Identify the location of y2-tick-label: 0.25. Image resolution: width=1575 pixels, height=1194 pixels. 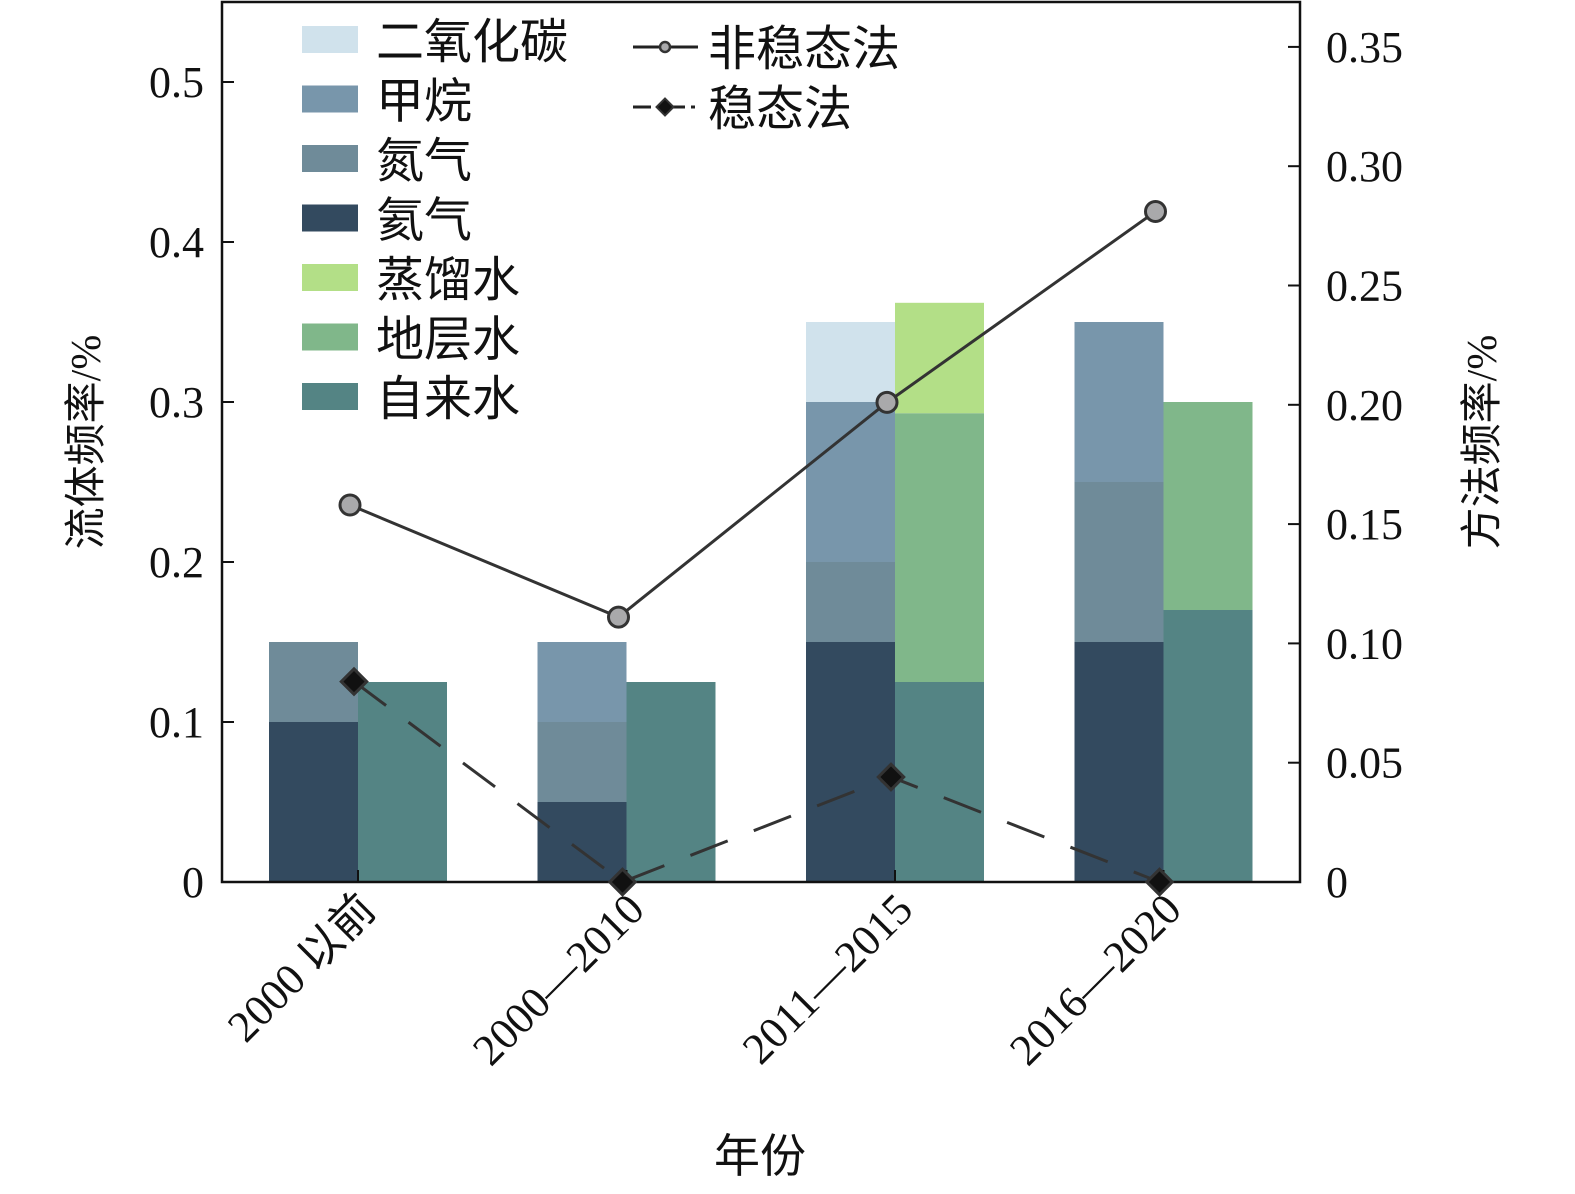
(1364, 286).